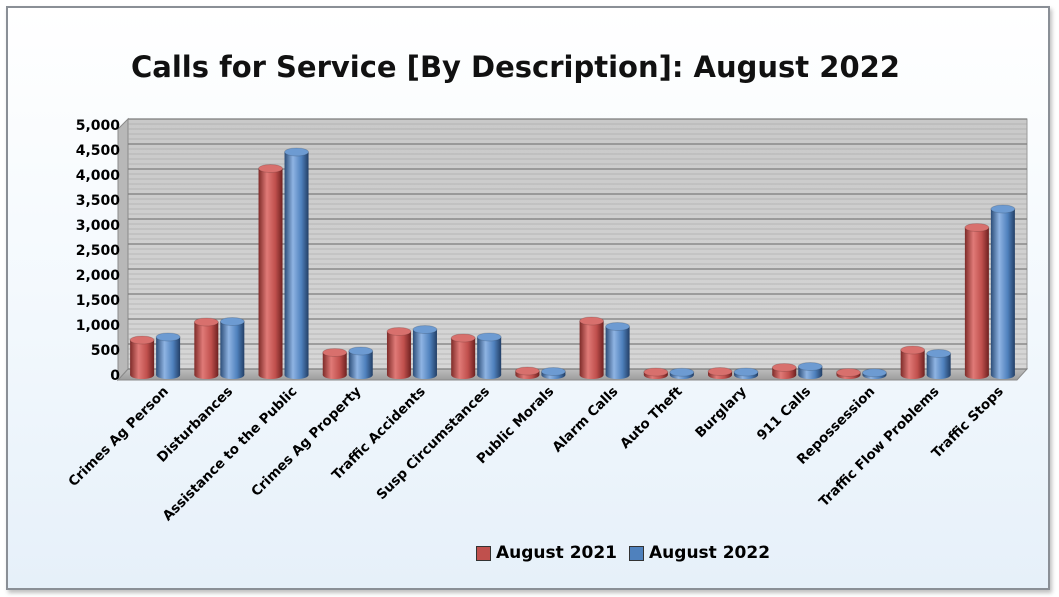  What do you see at coordinates (557, 553) in the screenshot?
I see `legend-label-2021: August 2021` at bounding box center [557, 553].